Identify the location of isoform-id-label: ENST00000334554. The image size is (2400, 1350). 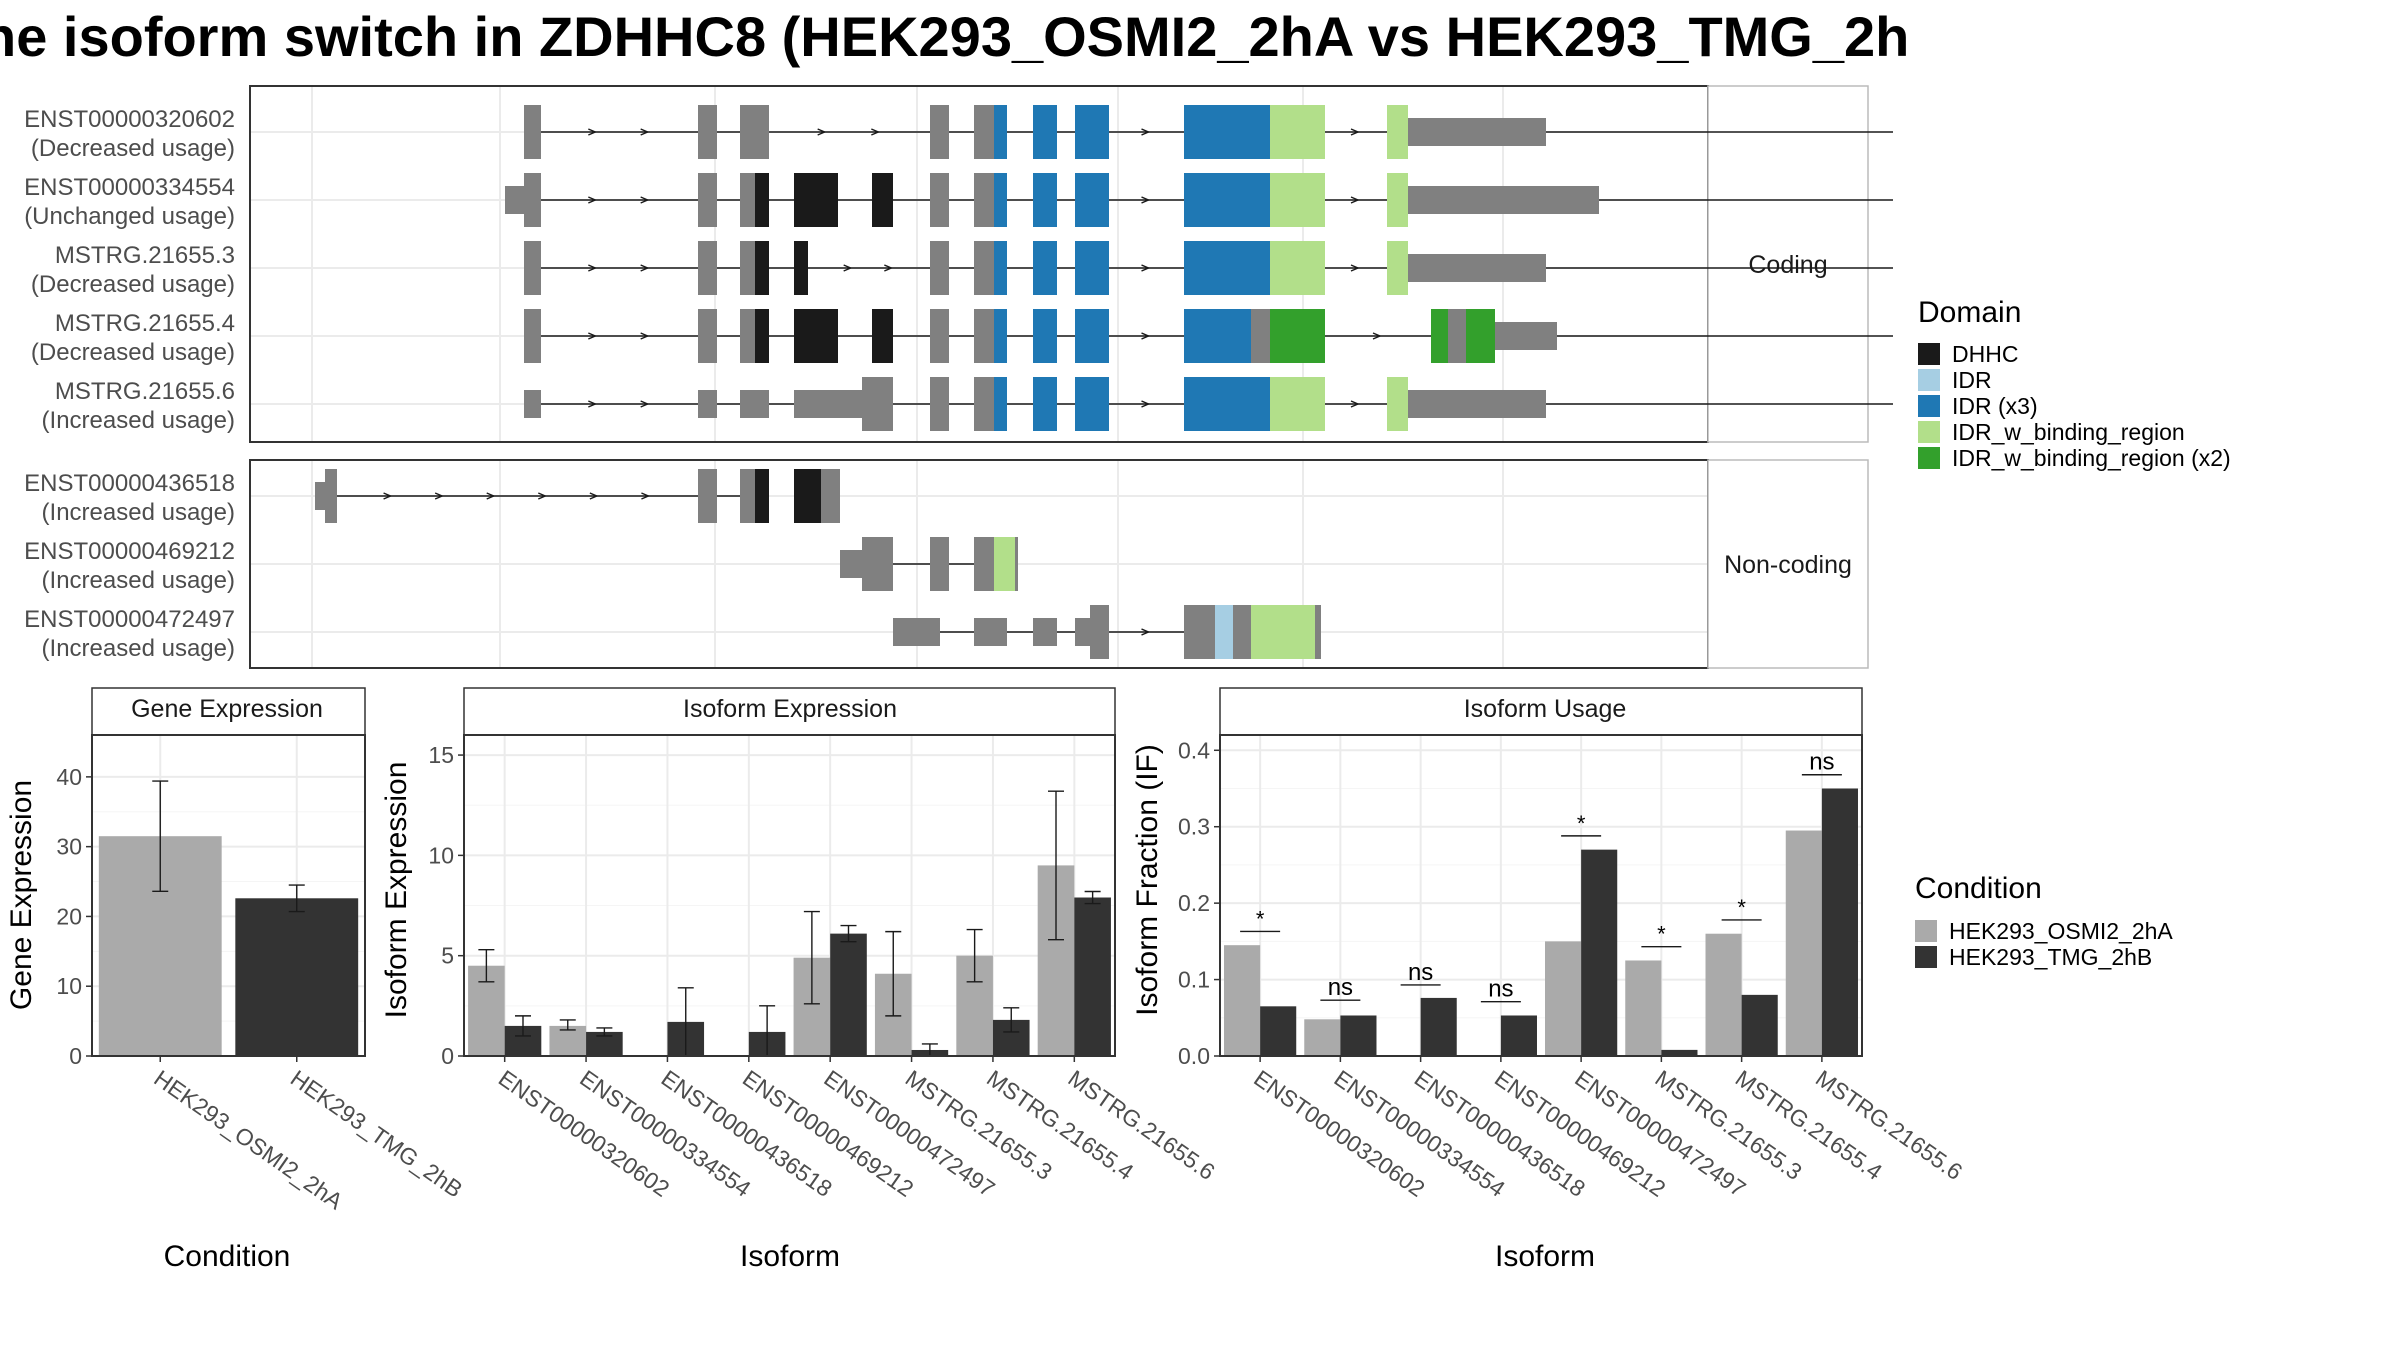
(129, 187).